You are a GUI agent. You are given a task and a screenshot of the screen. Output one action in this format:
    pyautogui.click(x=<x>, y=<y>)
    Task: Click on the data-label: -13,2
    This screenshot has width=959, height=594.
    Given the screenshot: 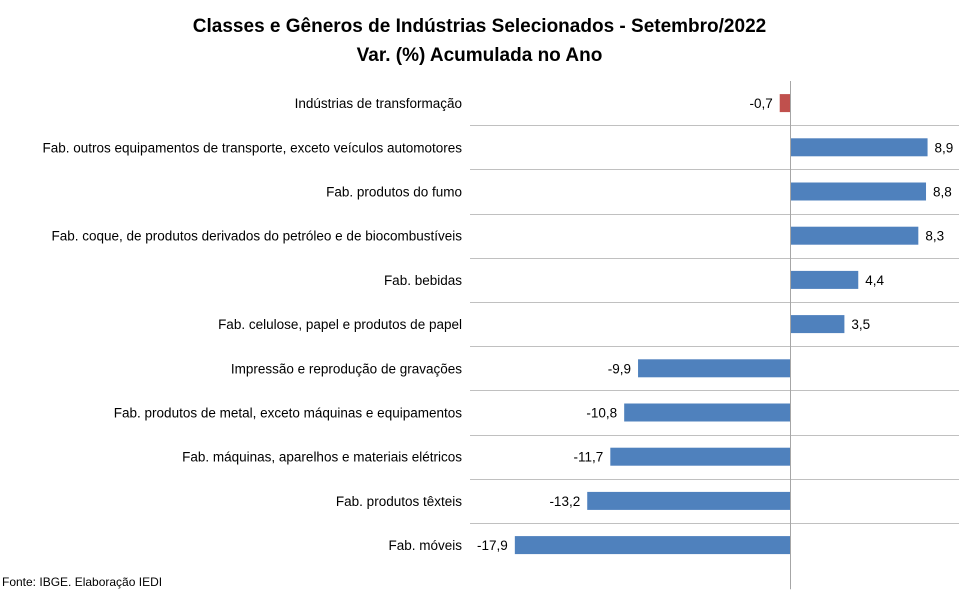 What is the action you would take?
    pyautogui.click(x=564, y=501)
    